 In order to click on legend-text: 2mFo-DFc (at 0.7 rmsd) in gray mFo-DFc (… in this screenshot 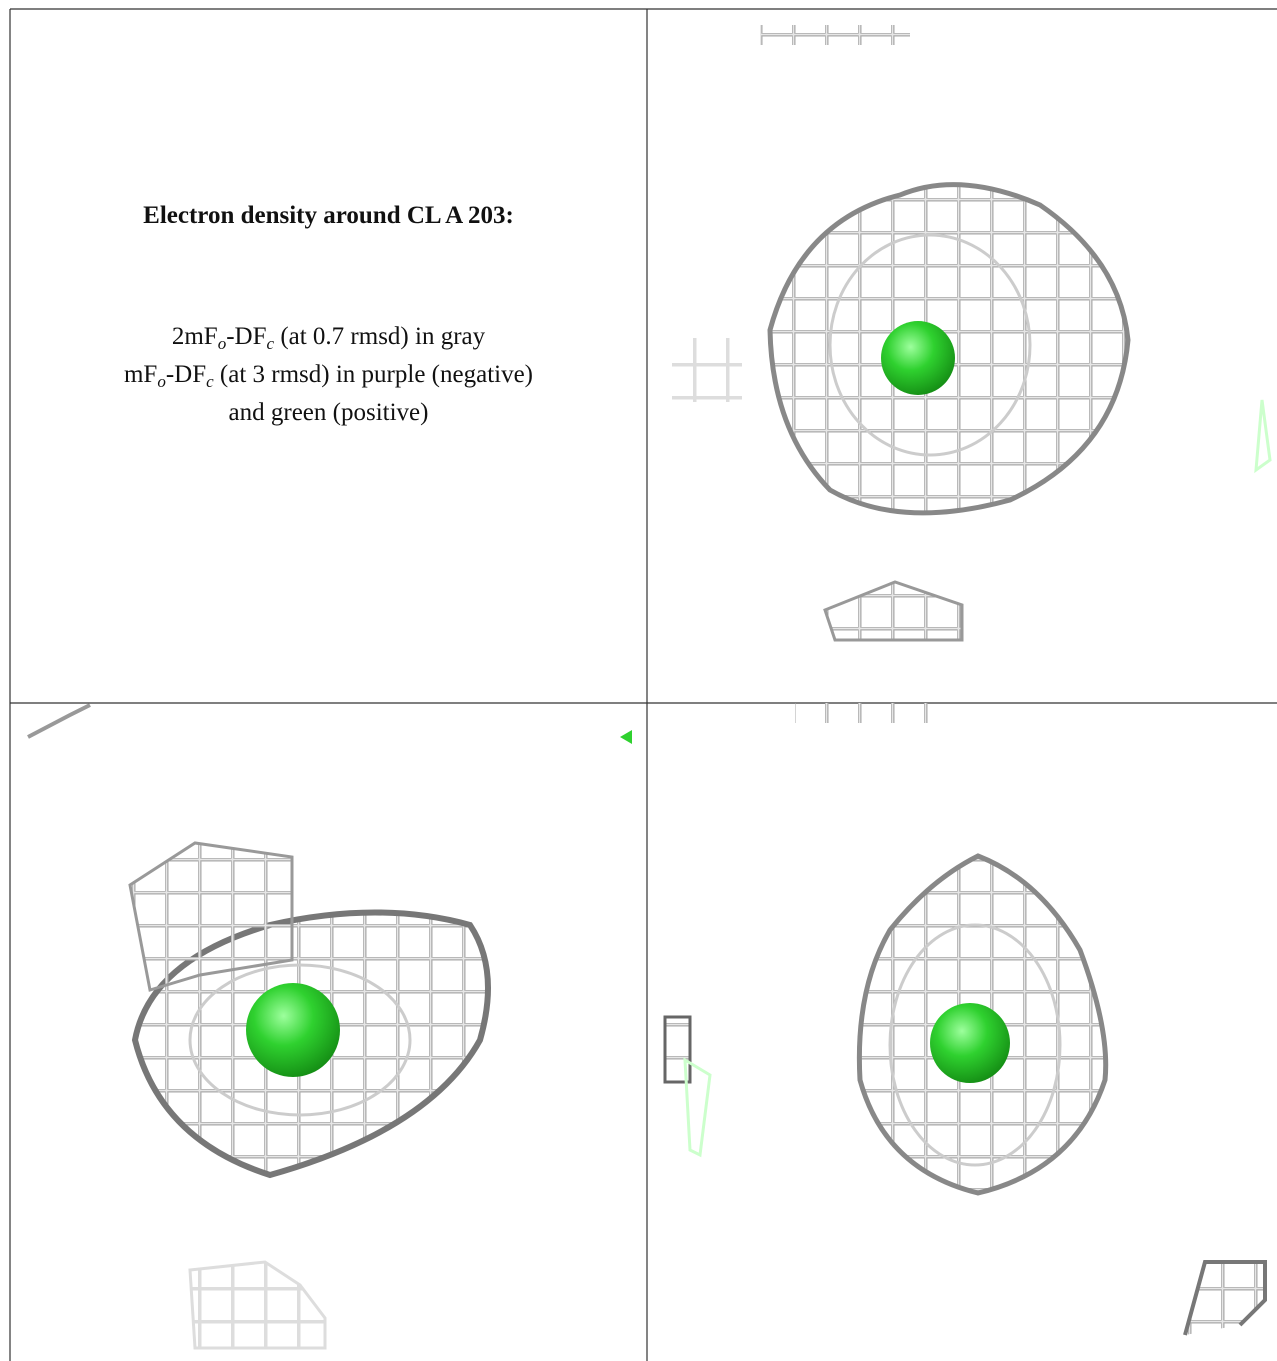, I will do `click(328, 375)`.